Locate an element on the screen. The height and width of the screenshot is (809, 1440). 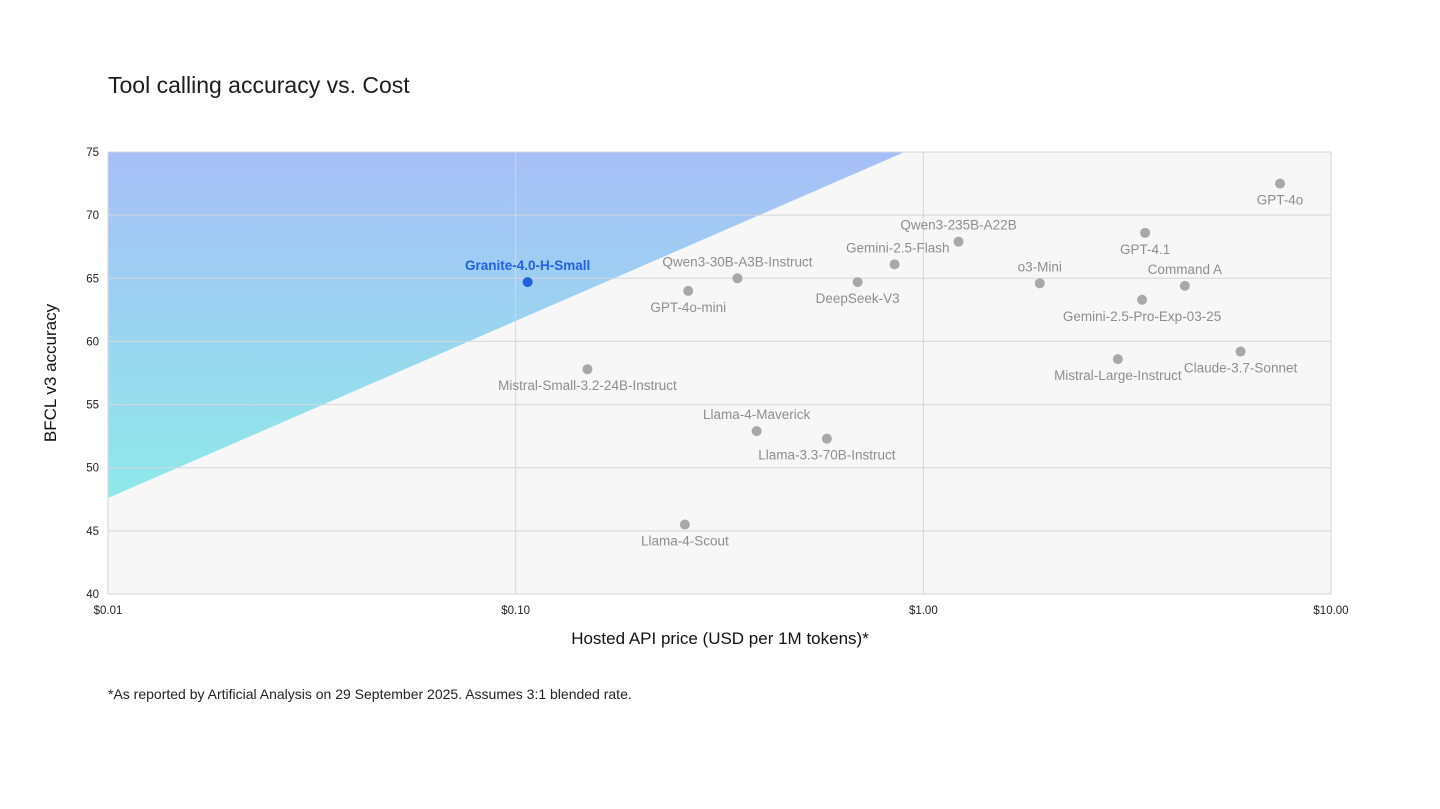
y-tick-label: 55 is located at coordinates (92, 406).